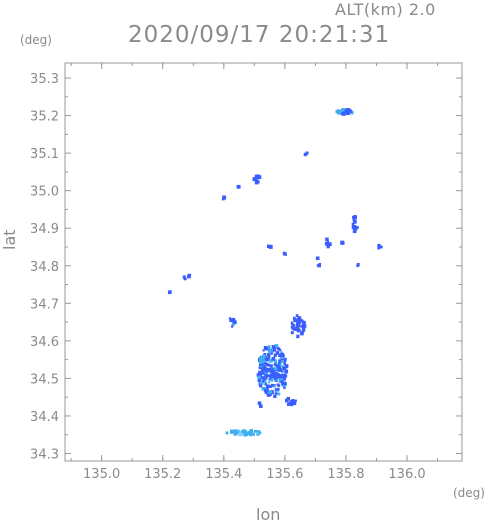 Image resolution: width=491 pixels, height=524 pixels. What do you see at coordinates (223, 474) in the screenshot?
I see `x-tick-label: 135.4` at bounding box center [223, 474].